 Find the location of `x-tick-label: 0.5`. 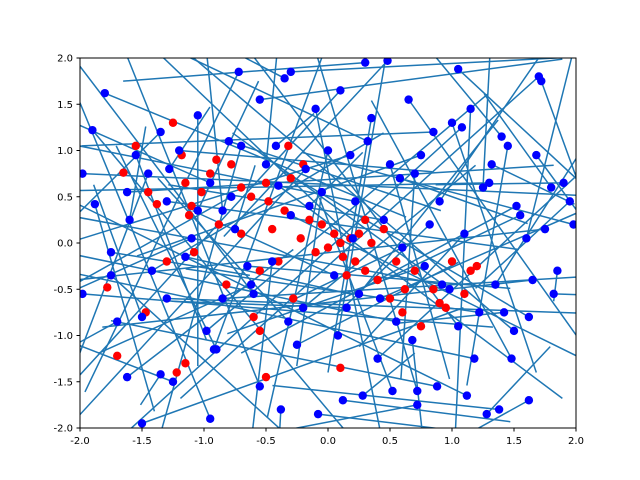

x-tick-label: 0.5 is located at coordinates (390, 441).